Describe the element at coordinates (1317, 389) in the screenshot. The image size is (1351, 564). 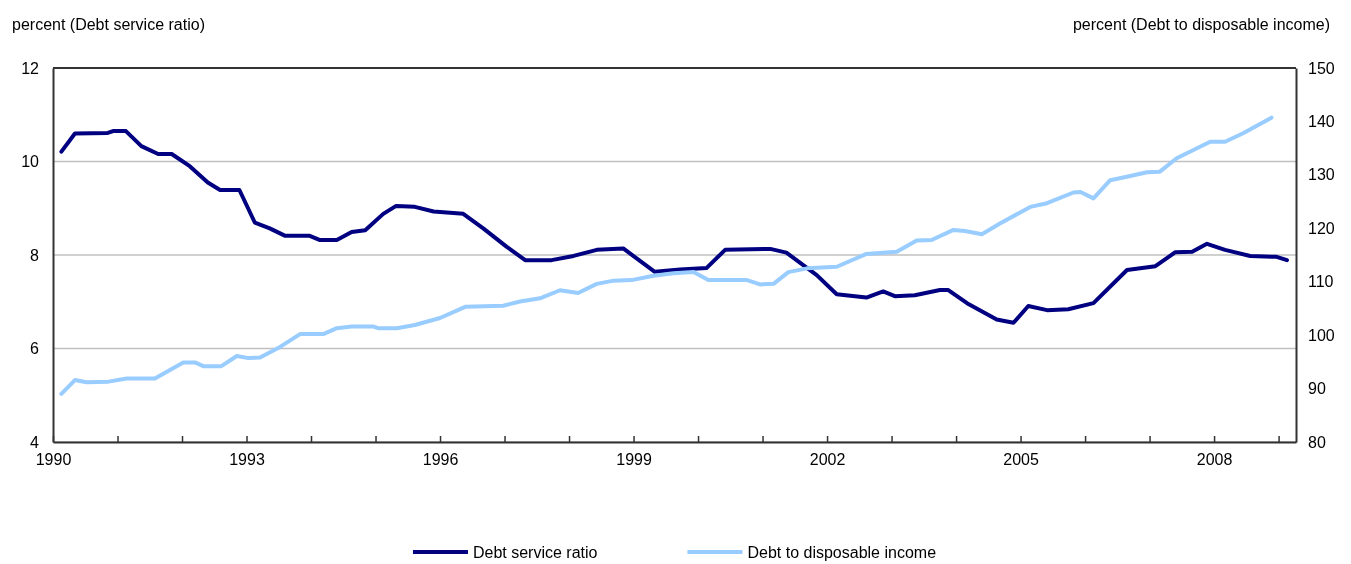
I see `y2-tick-label: 90` at that location.